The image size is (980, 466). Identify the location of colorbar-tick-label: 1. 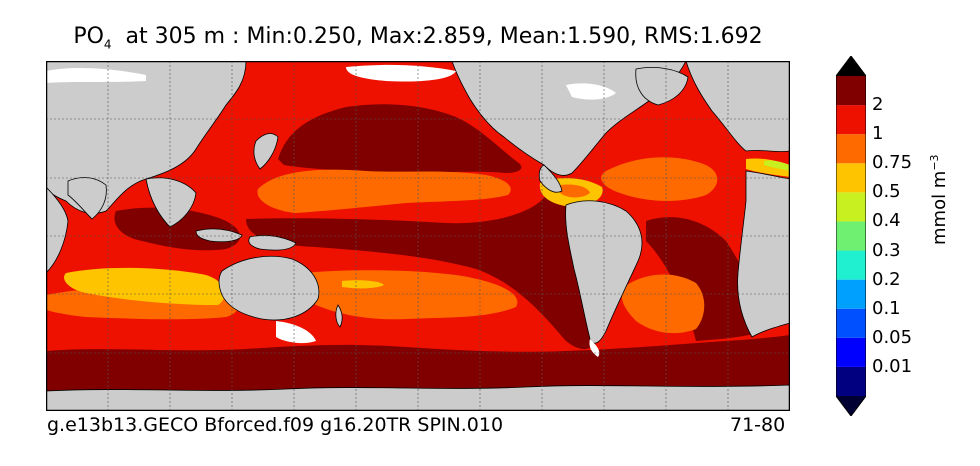
(878, 134).